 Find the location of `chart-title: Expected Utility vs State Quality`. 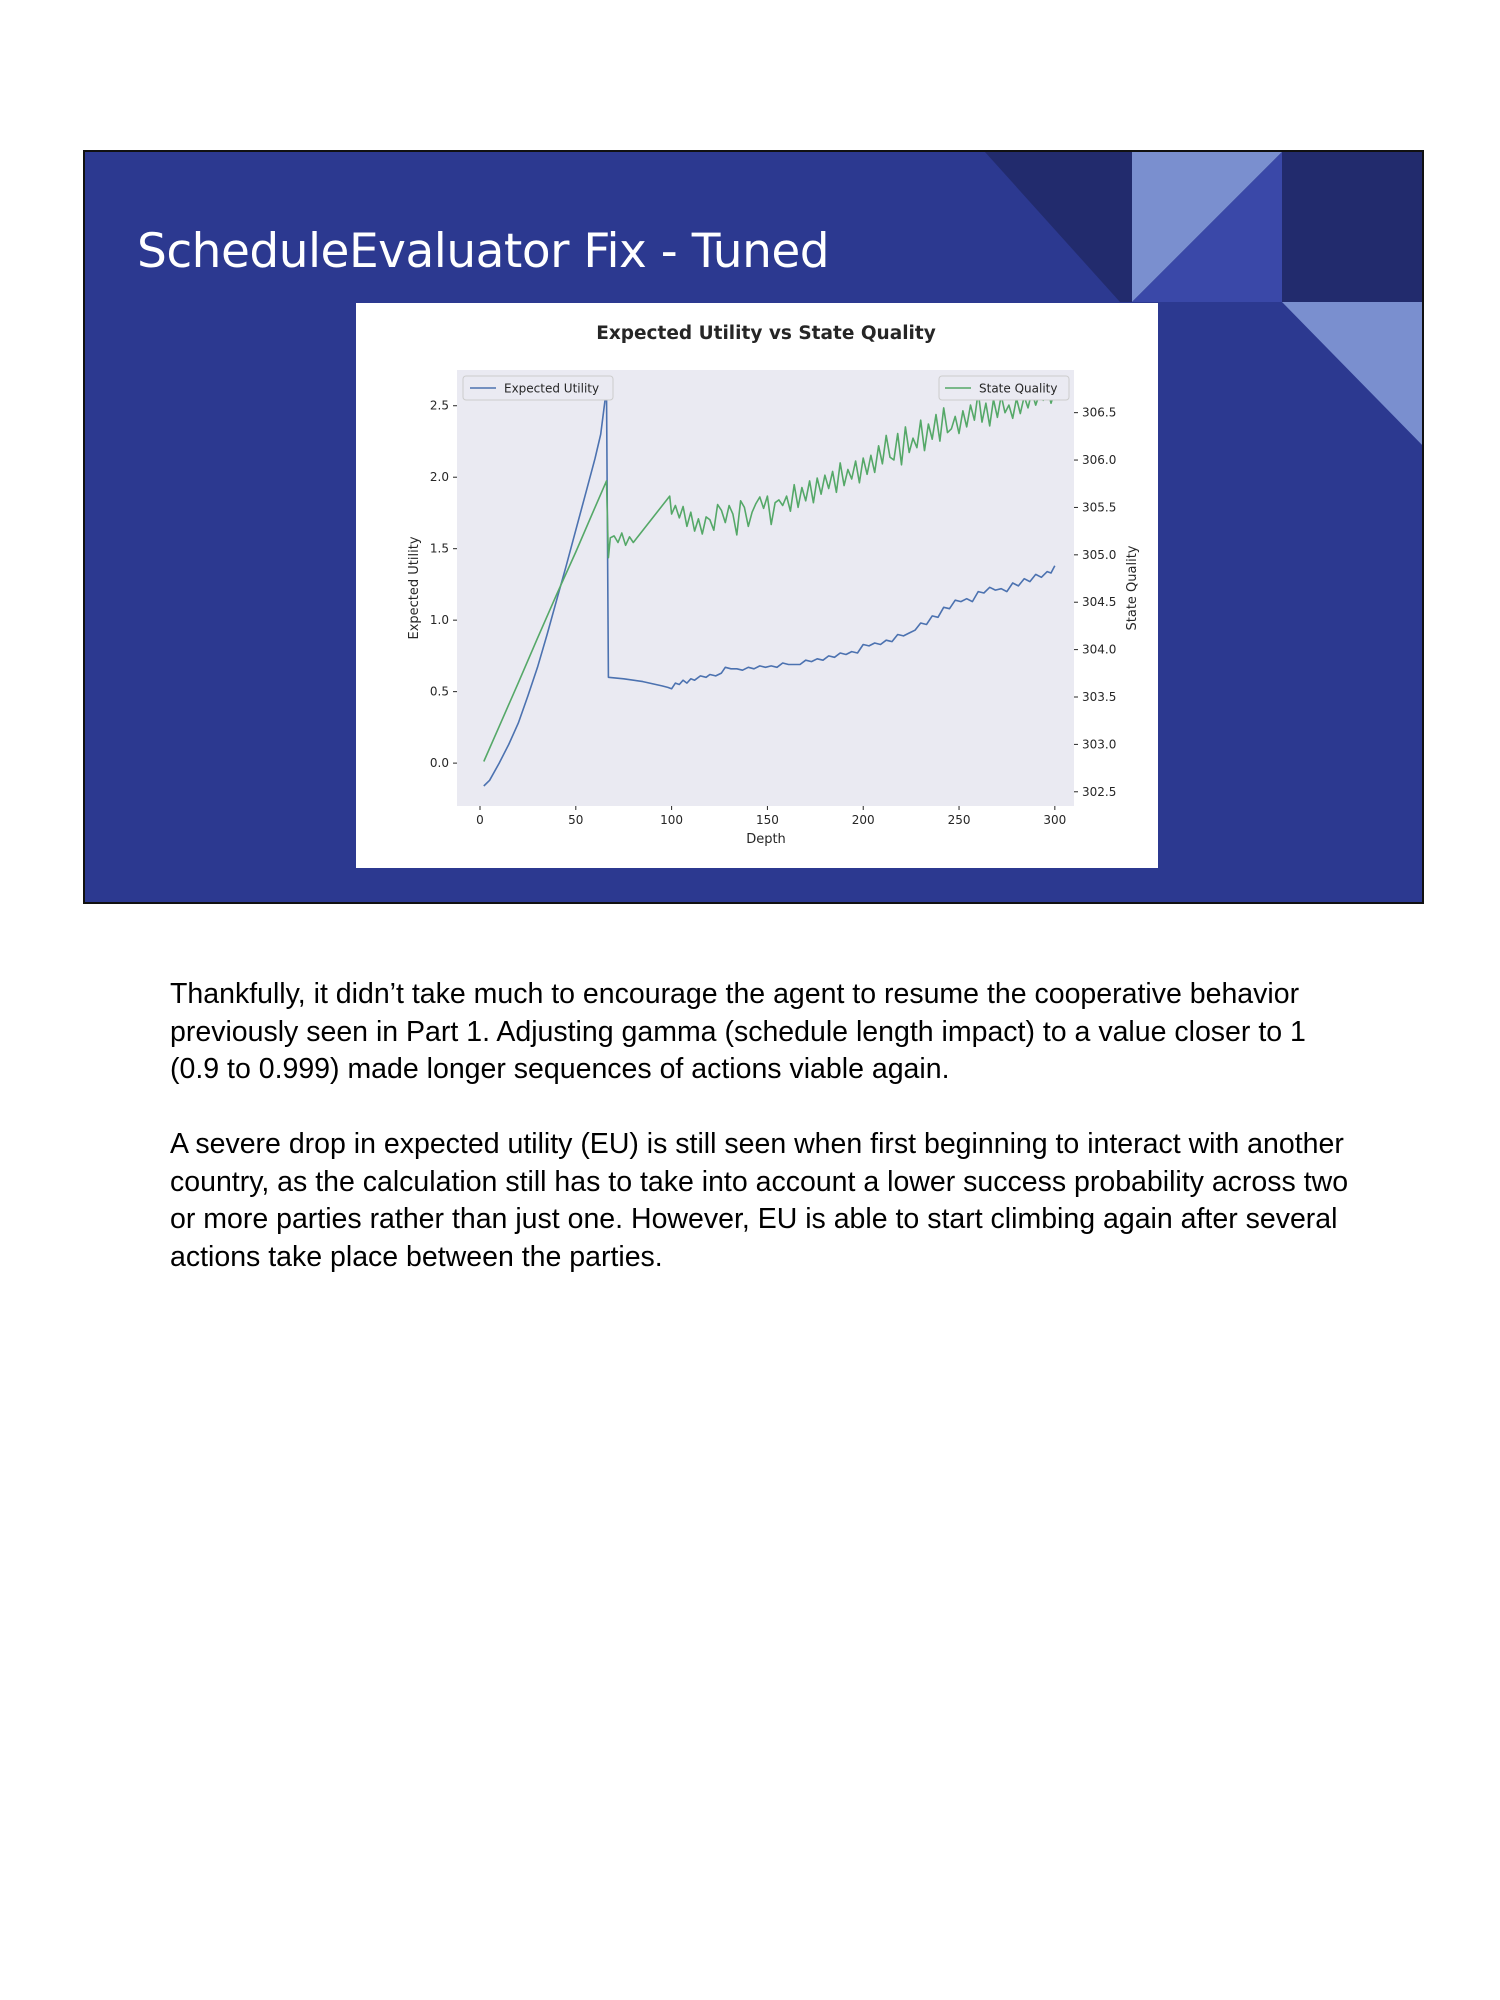

chart-title: Expected Utility vs State Quality is located at coordinates (766, 333).